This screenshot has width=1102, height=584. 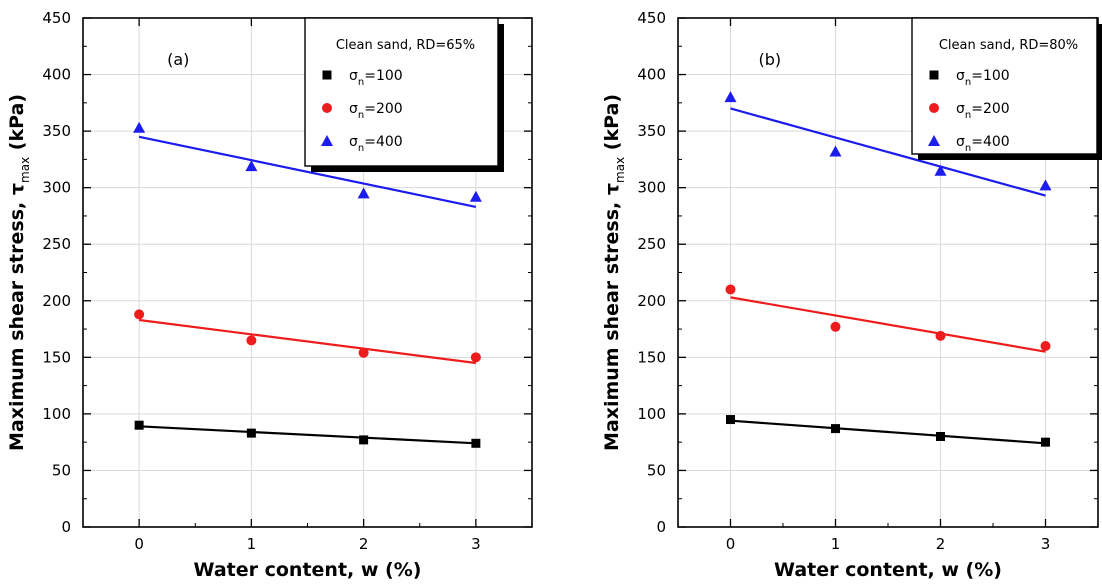 What do you see at coordinates (934, 108) in the screenshot?
I see `legend-marker-circle` at bounding box center [934, 108].